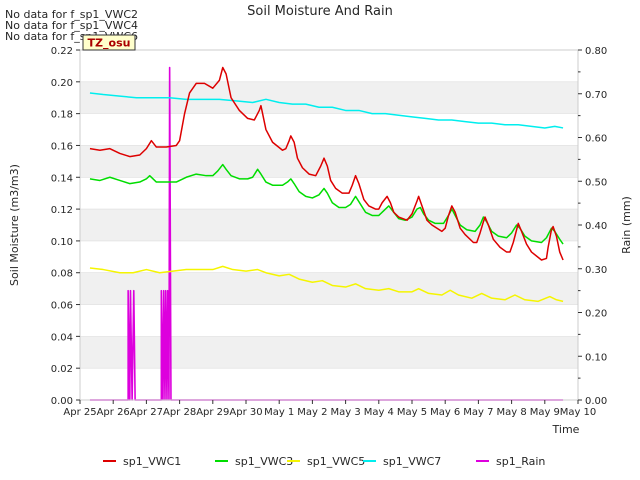 The width and height of the screenshot is (640, 480). Describe the element at coordinates (113, 412) in the screenshot. I see `x-tick-label: Apr 26` at that location.